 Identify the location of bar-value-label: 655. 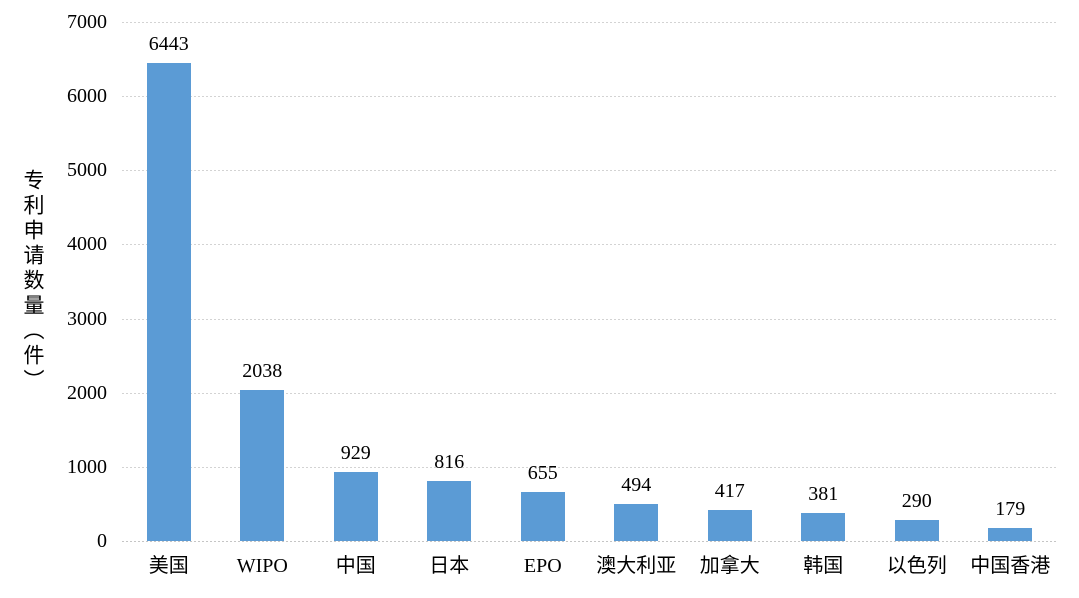
(542, 473).